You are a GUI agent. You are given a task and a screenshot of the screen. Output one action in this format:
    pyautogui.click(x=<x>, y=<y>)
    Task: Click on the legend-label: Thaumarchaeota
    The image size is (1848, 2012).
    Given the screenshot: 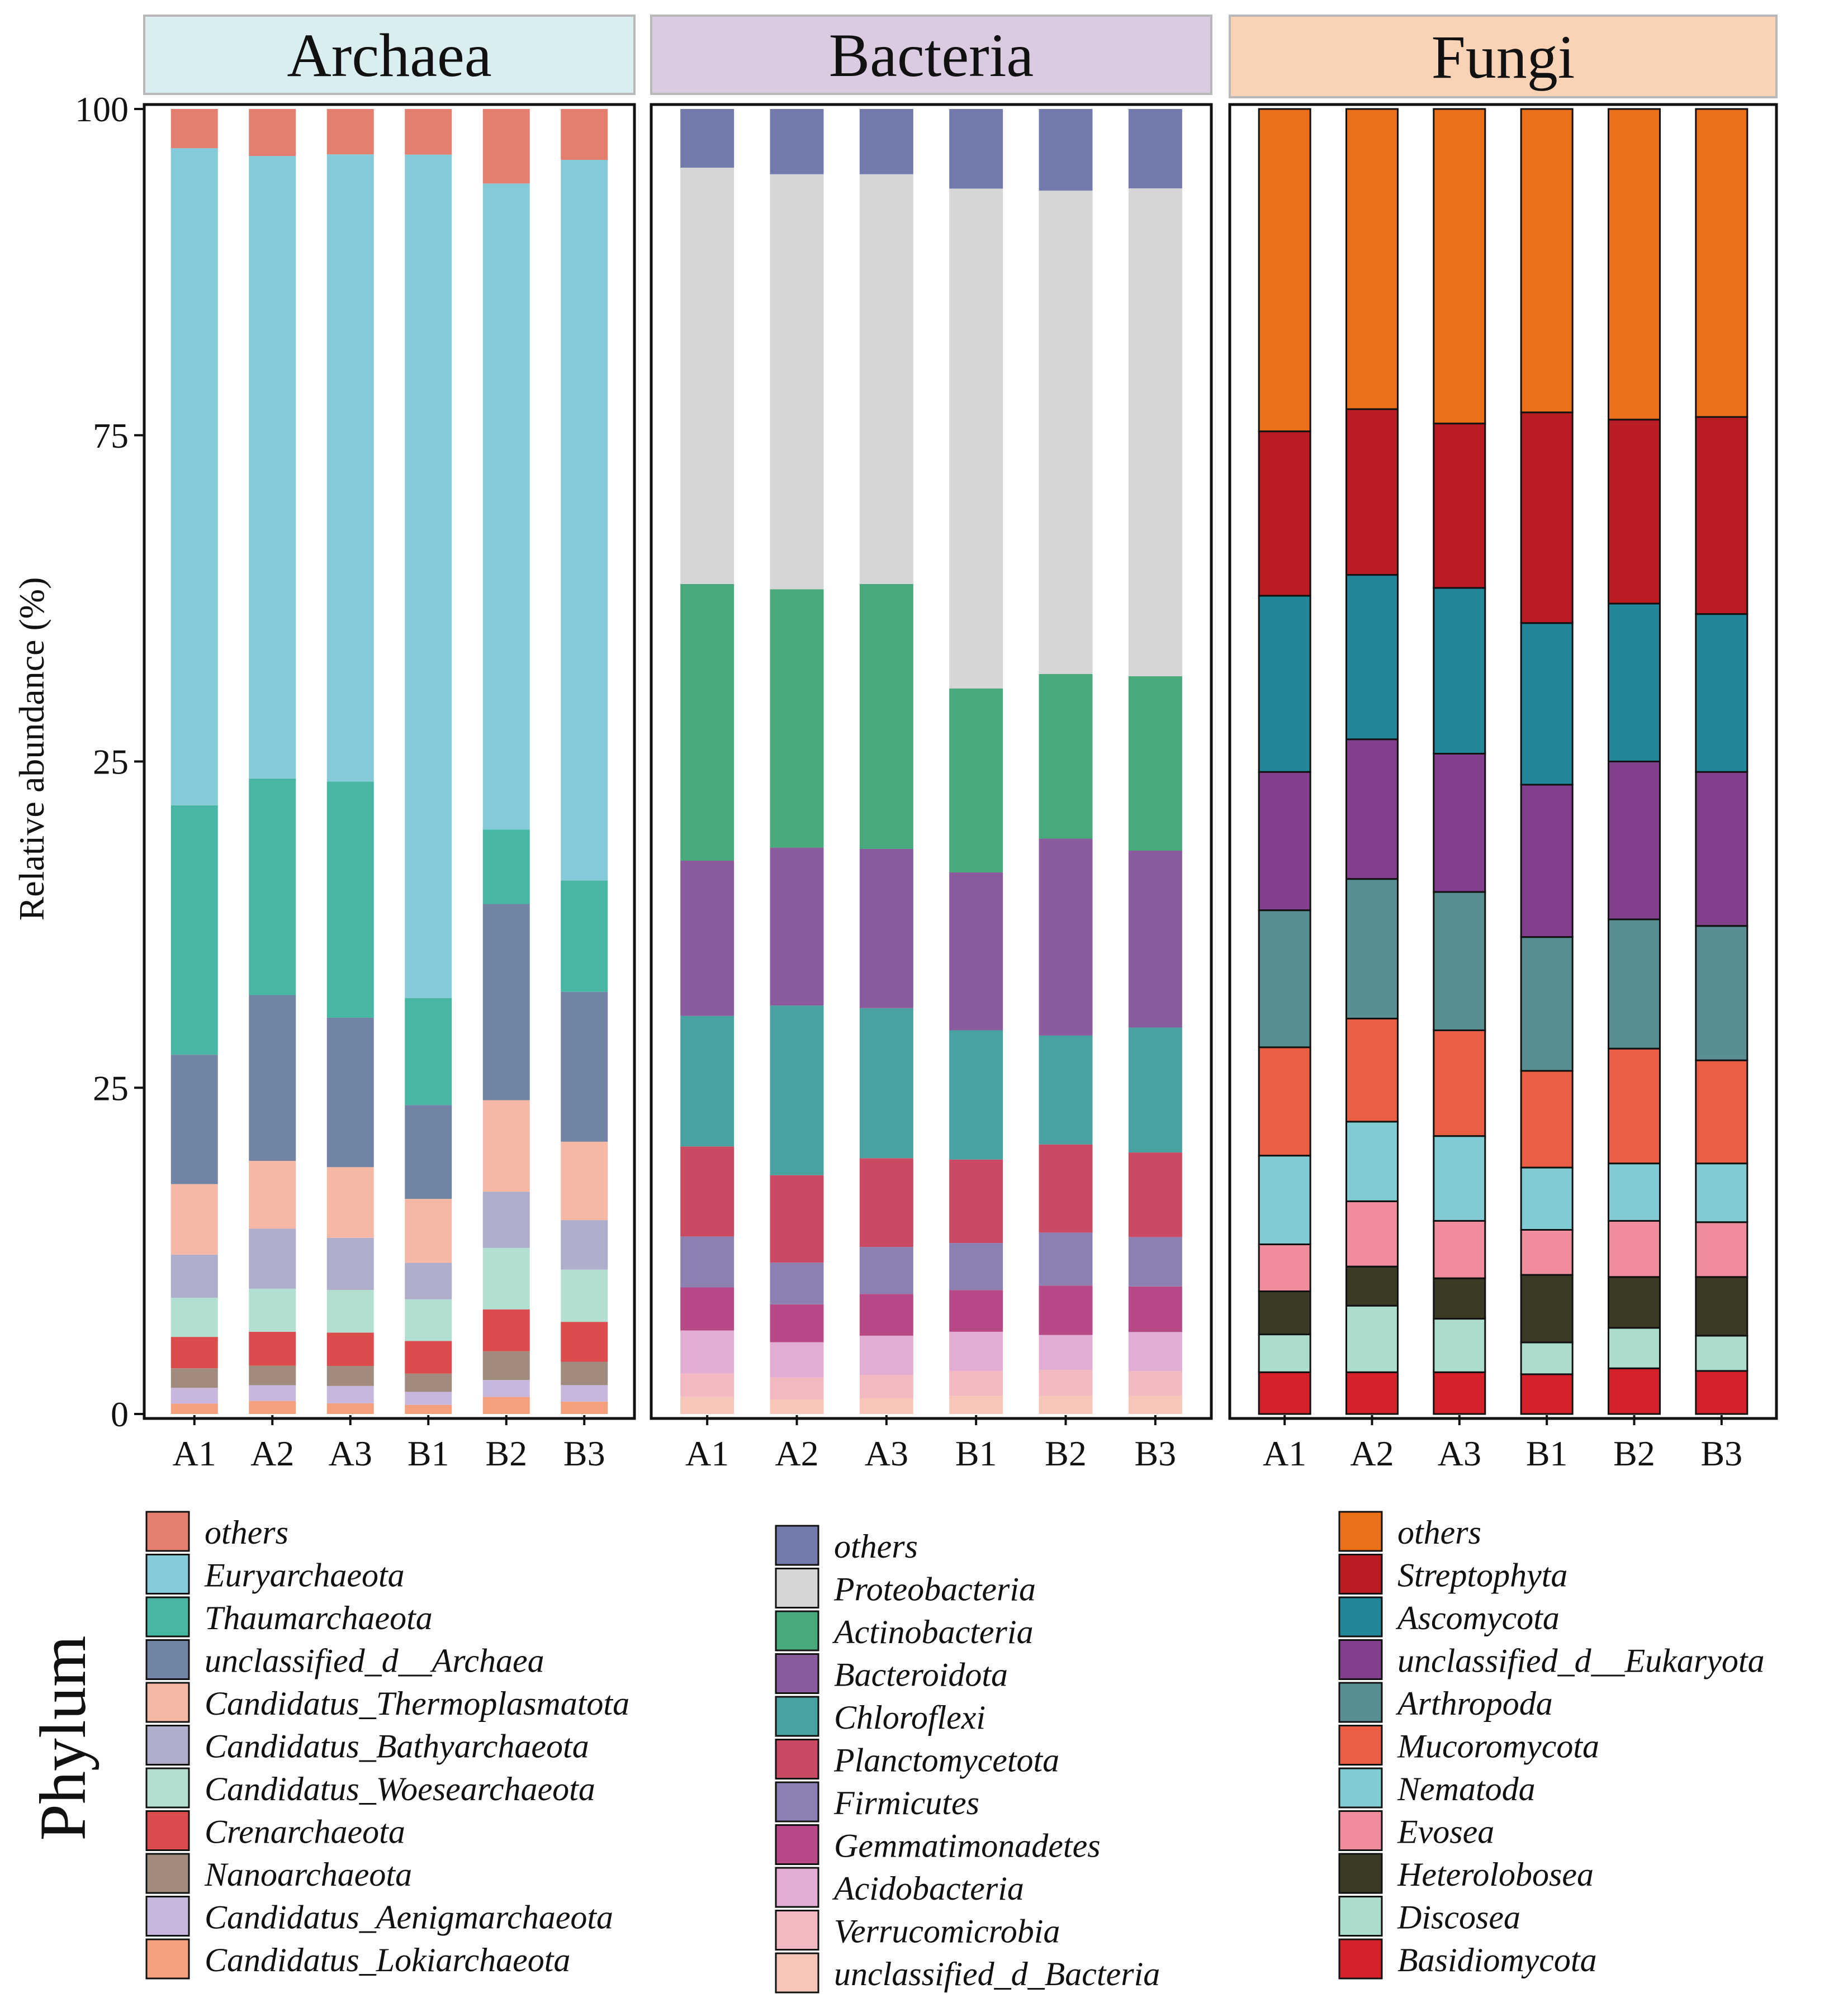 What is the action you would take?
    pyautogui.click(x=319, y=1618)
    